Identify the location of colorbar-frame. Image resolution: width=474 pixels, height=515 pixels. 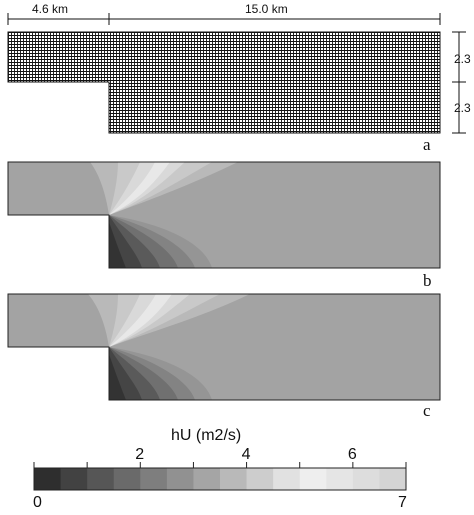
(220, 479).